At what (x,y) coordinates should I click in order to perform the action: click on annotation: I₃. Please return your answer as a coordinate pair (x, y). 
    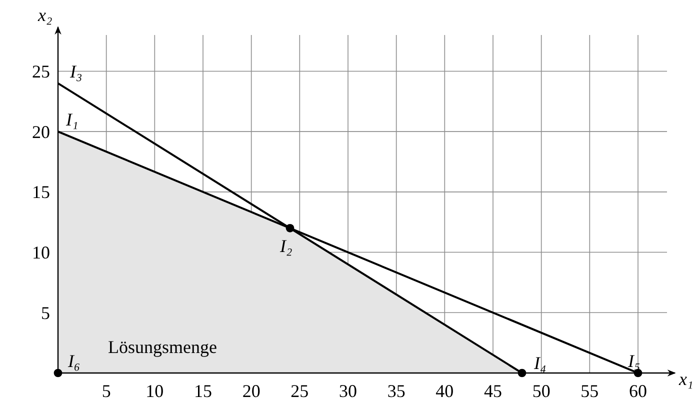
    Looking at the image, I should click on (75, 71).